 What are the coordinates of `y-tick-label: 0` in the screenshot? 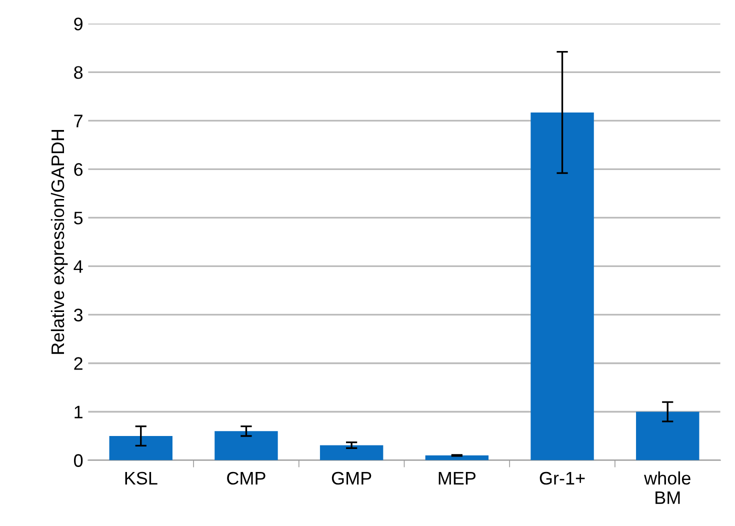 It's located at (78, 460).